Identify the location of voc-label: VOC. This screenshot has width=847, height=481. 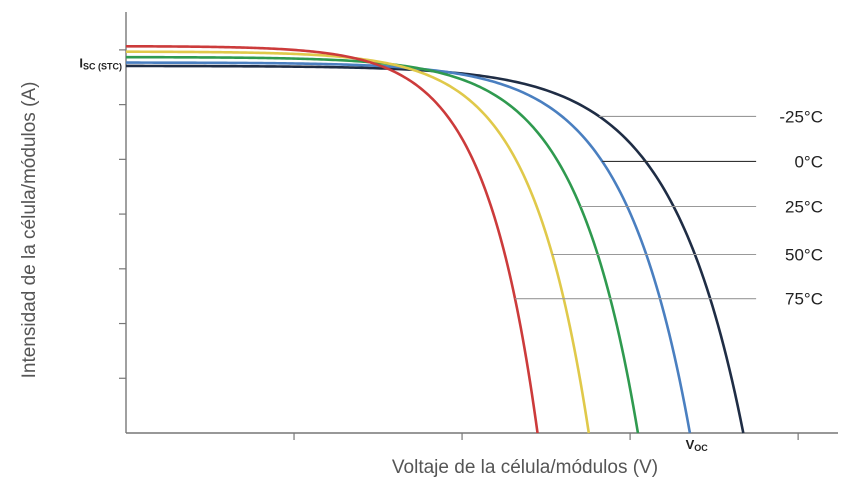
(697, 445).